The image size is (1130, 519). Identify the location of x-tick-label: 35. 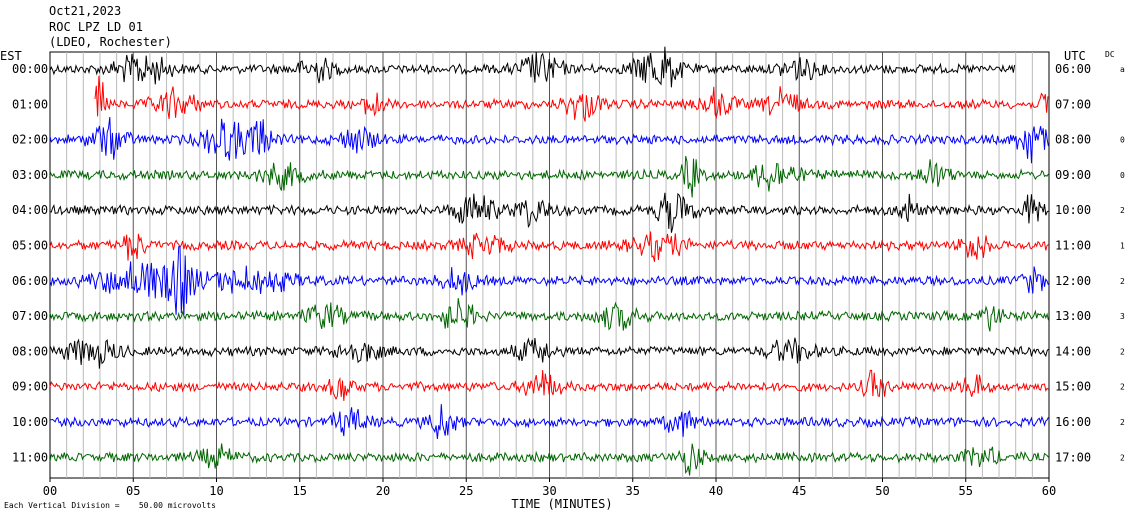
(633, 491).